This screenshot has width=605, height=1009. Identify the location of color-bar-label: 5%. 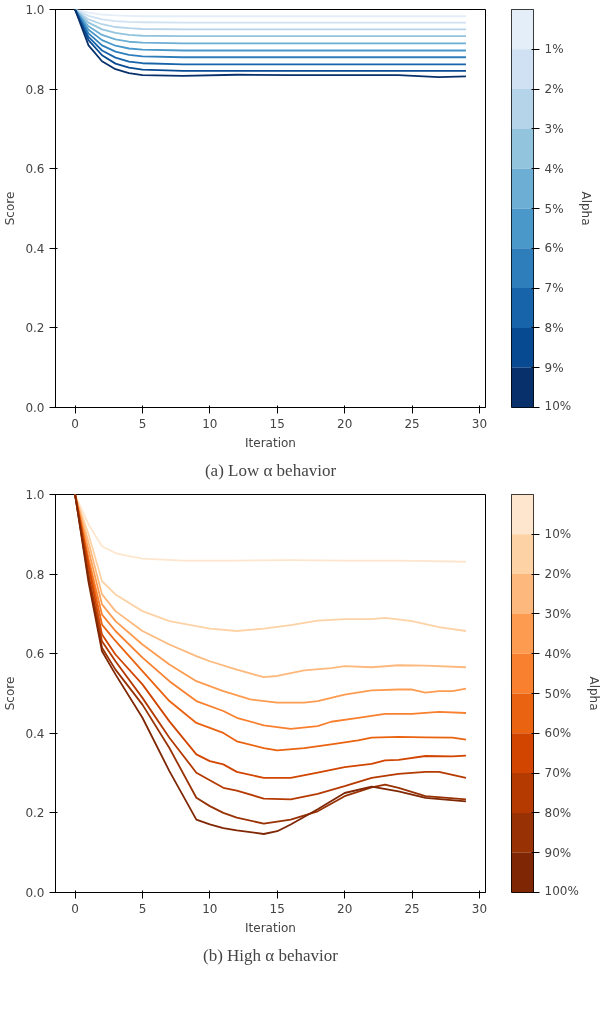
(554, 208).